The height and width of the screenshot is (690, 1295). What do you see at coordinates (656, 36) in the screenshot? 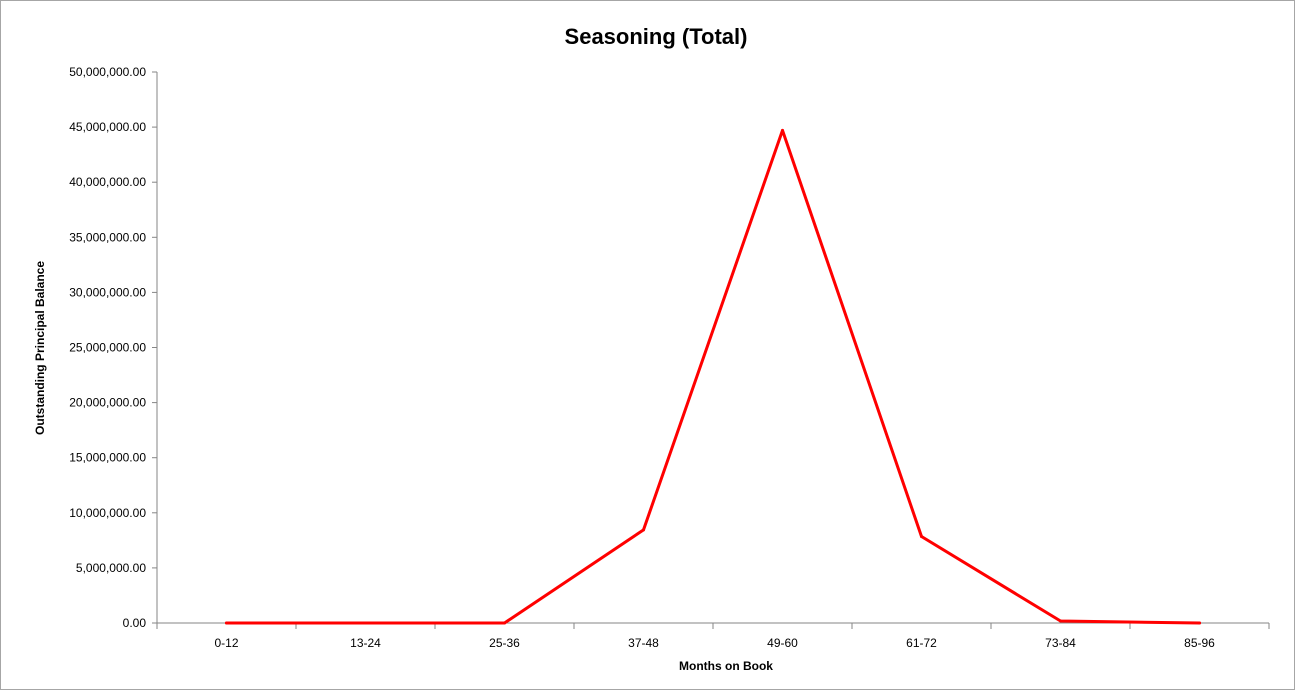
I see `chart-title: Seasoning (Total)` at bounding box center [656, 36].